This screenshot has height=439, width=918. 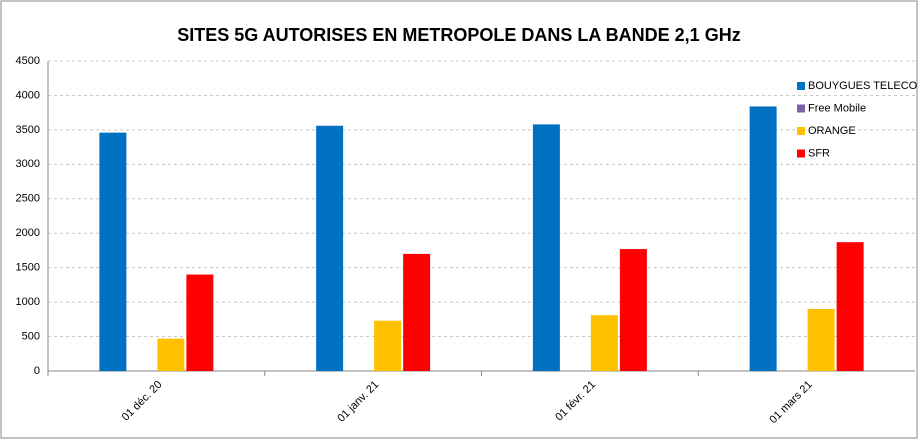 I want to click on legend-label: Free Mobile, so click(x=837, y=108).